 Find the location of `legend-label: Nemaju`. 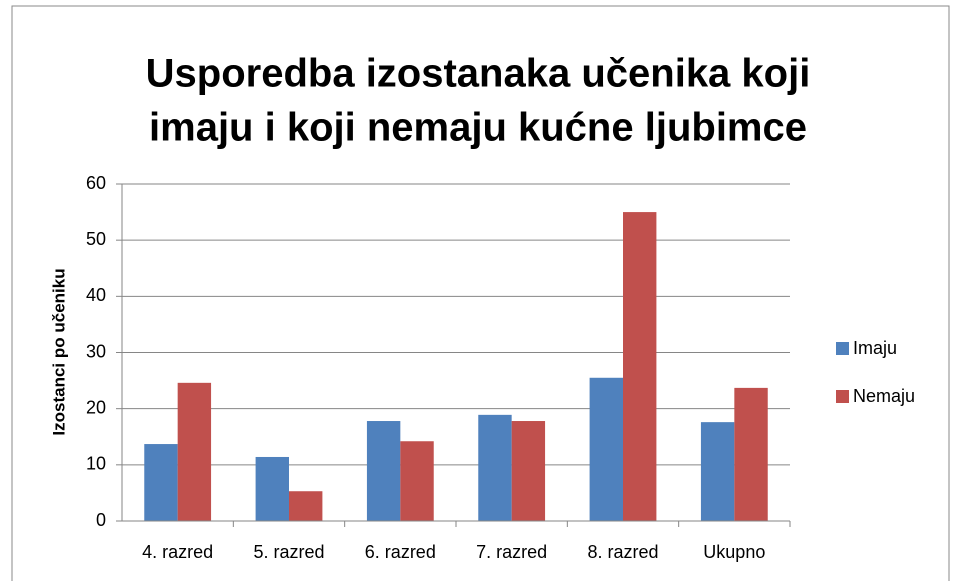

legend-label: Nemaju is located at coordinates (884, 396).